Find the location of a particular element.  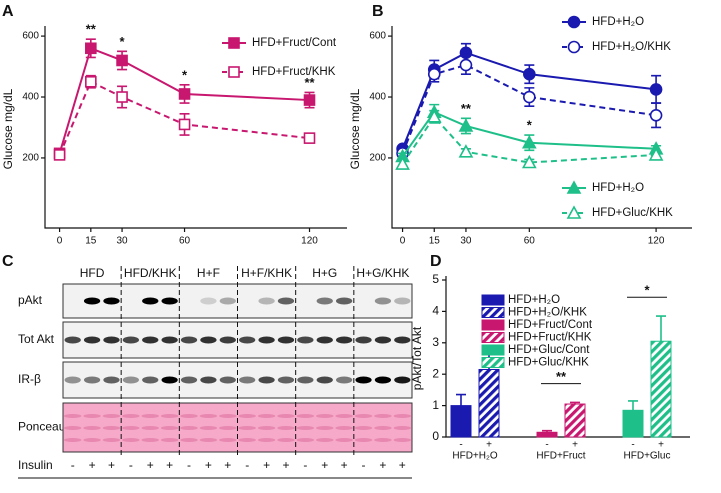

x-tick-label: 15 is located at coordinates (91, 241).